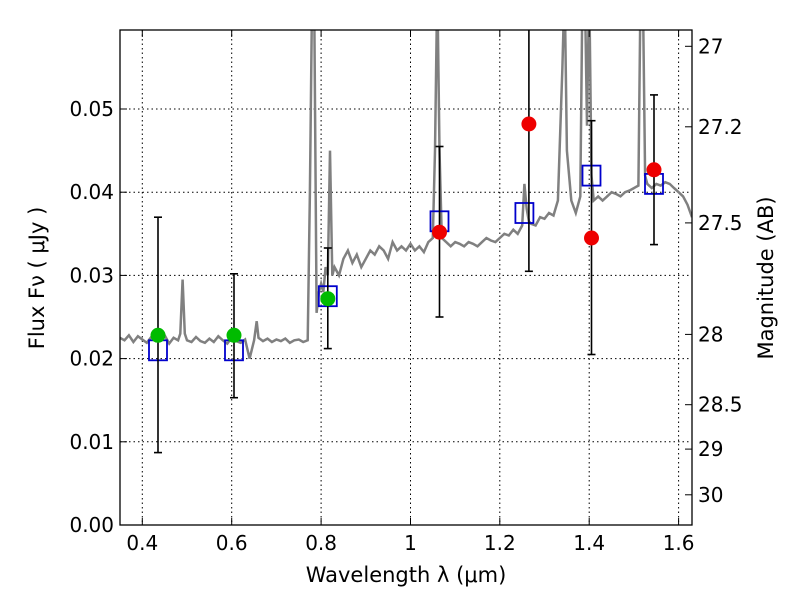 The image size is (800, 600). Describe the element at coordinates (406, 575) in the screenshot. I see `x-axis-label: Wavelength λ (μm)` at that location.